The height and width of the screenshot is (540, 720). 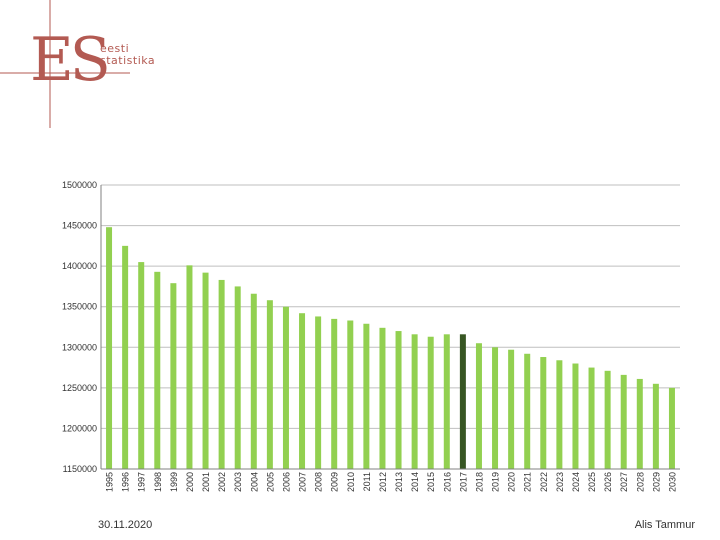 I want to click on bar-2015, so click(x=430, y=402).